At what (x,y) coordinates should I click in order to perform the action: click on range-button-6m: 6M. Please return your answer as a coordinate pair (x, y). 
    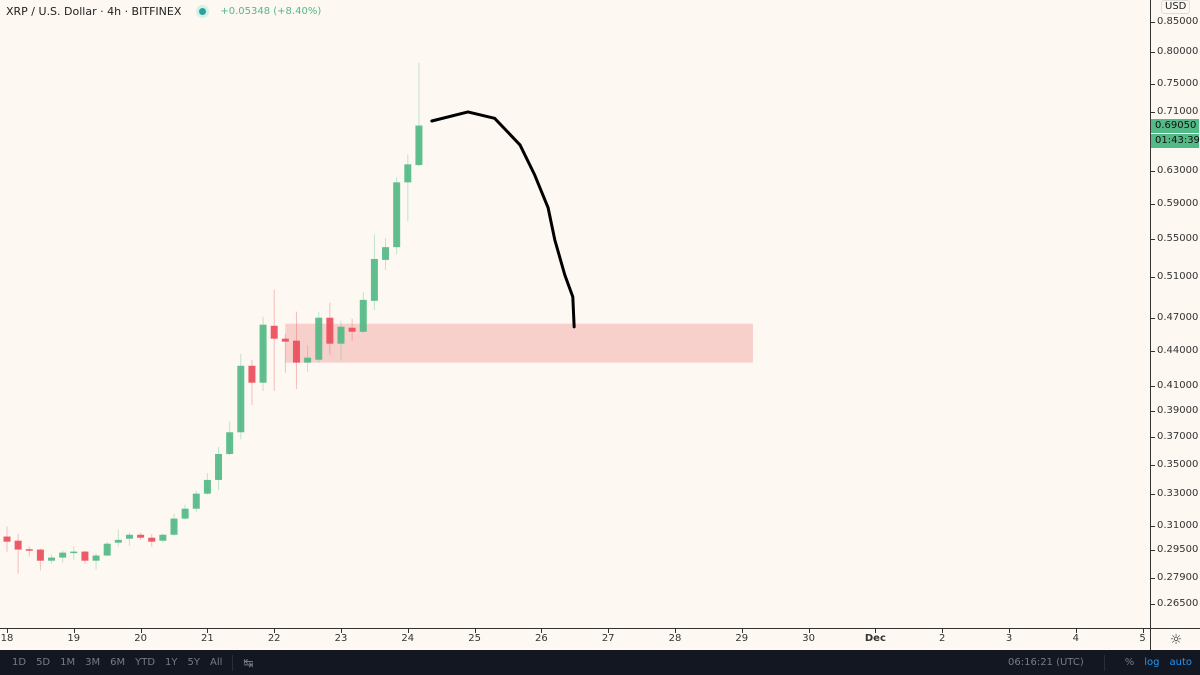
    Looking at the image, I should click on (118, 662).